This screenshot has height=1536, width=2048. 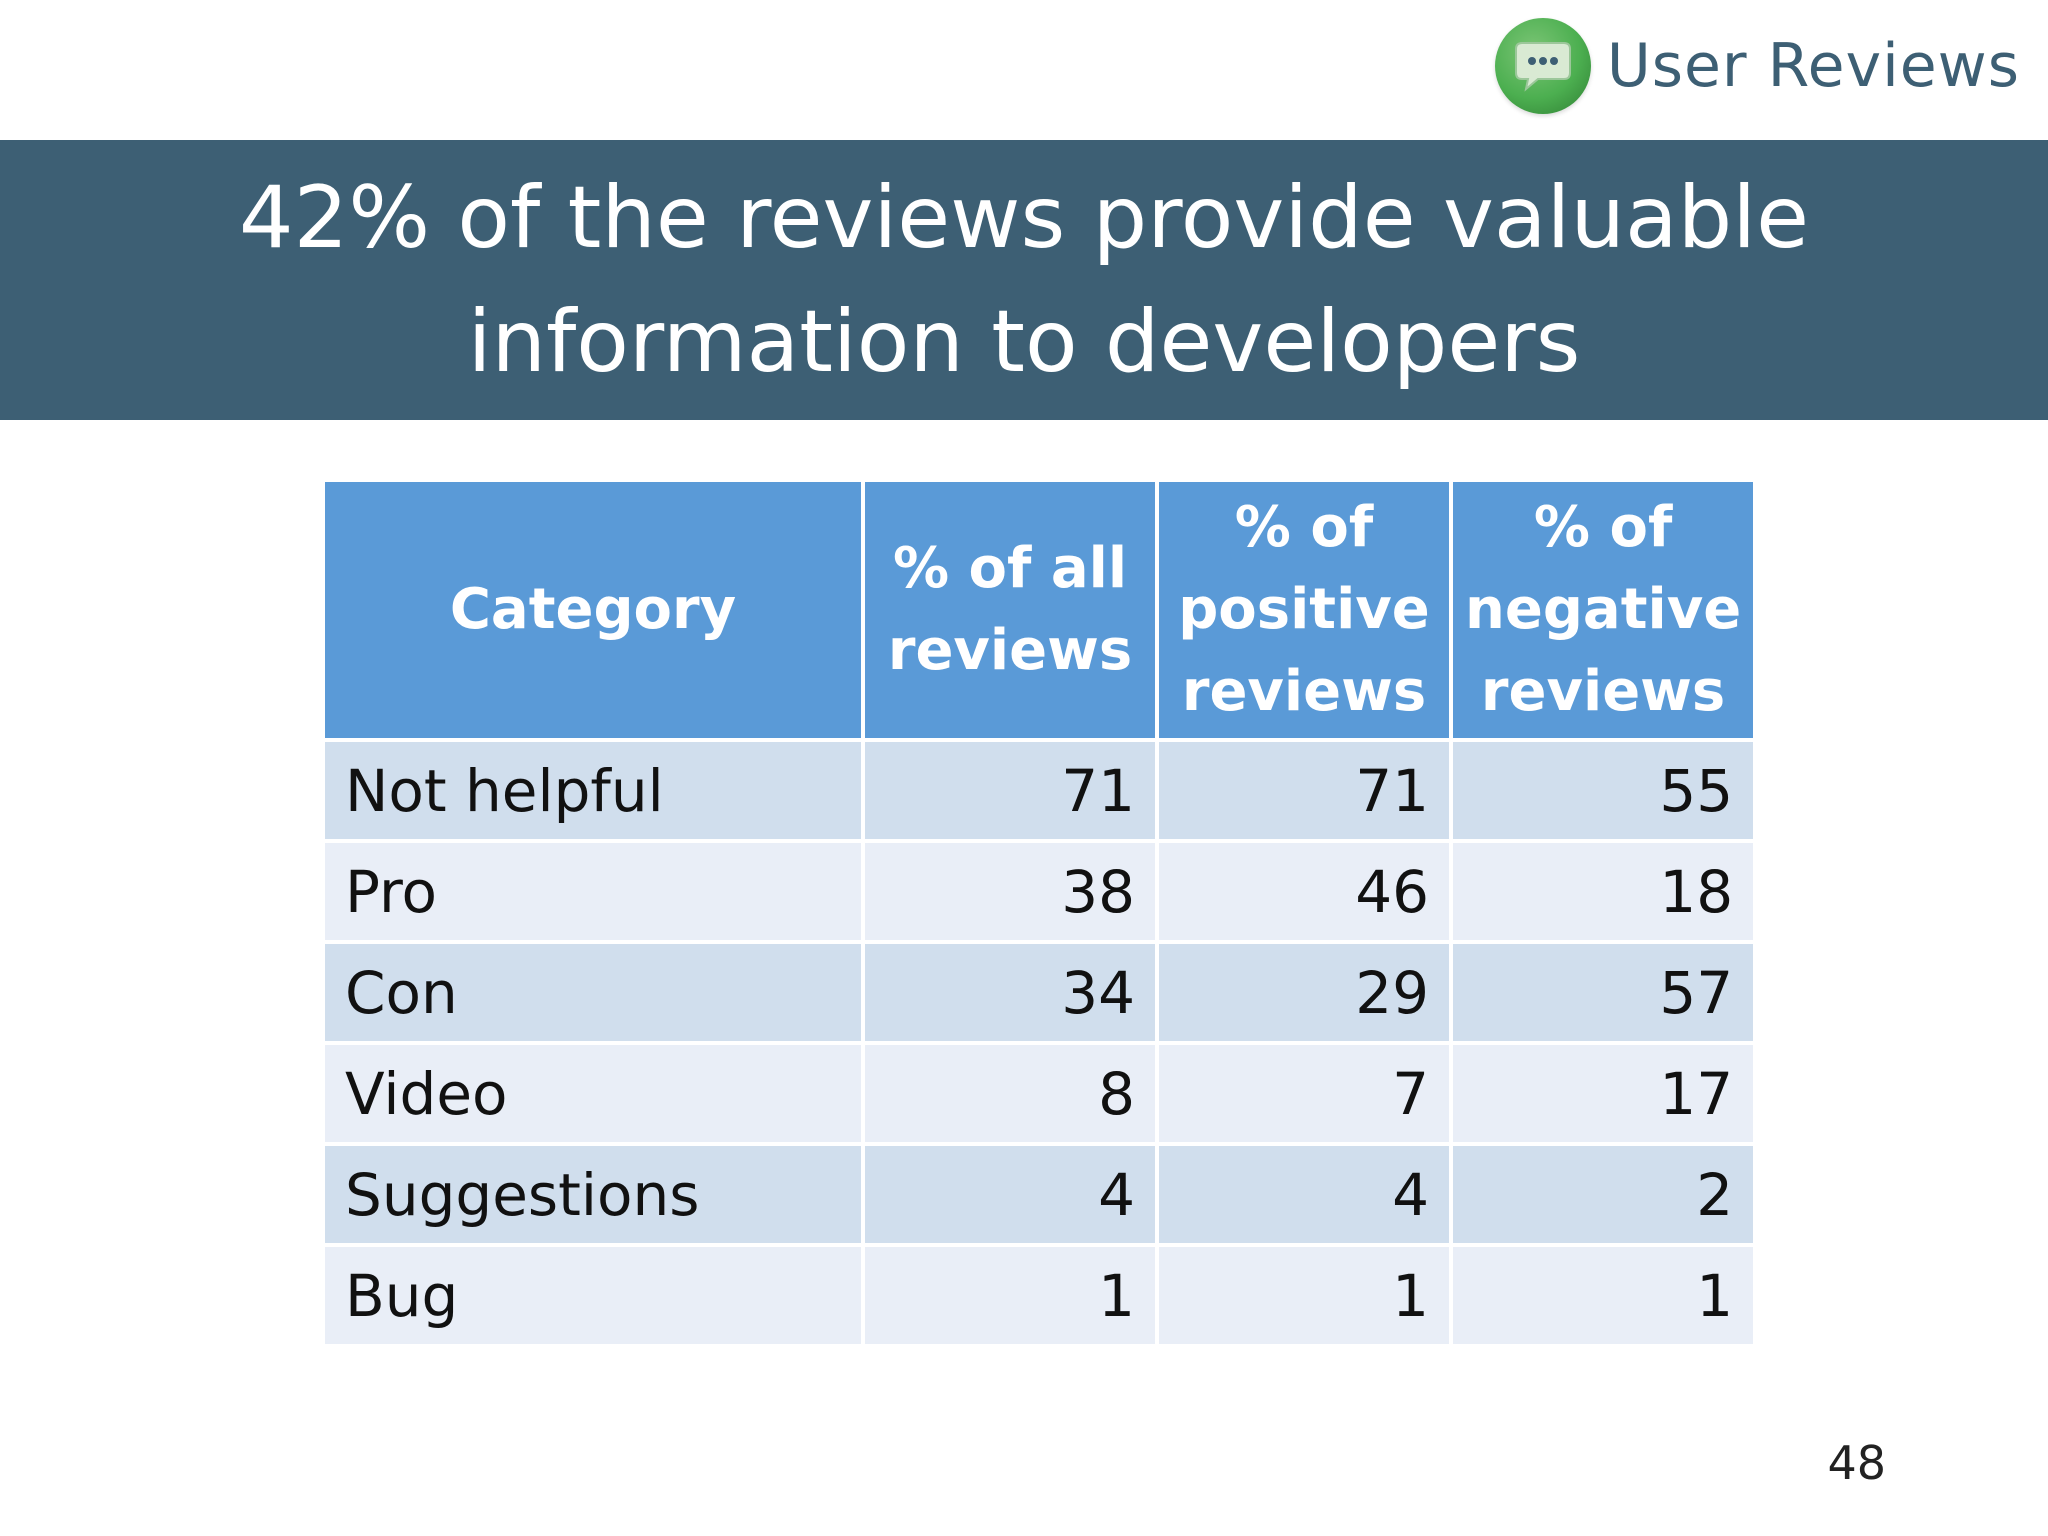 I want to click on chat-bubble-icon, so click(x=1542, y=66).